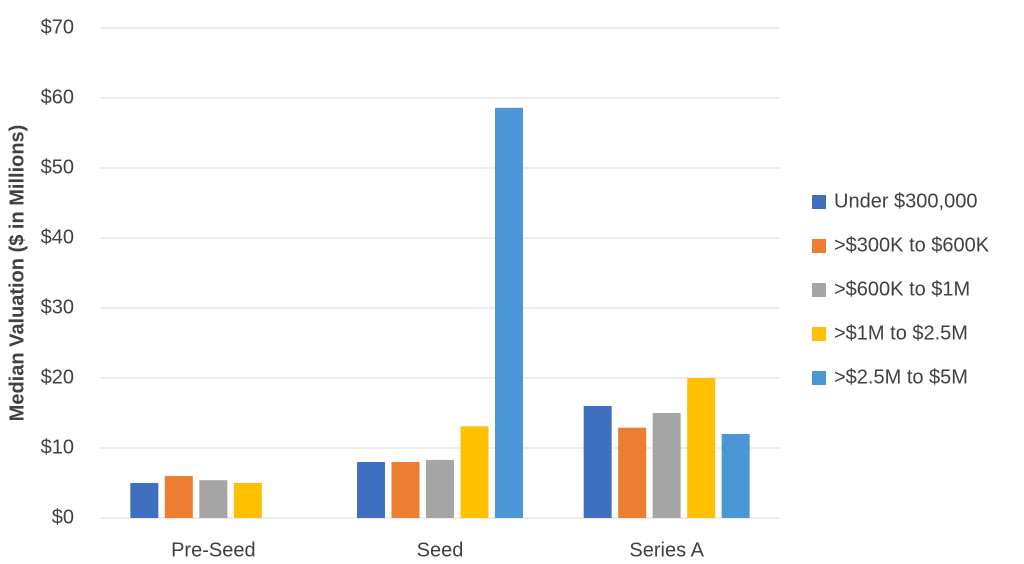 This screenshot has height=564, width=1024. I want to click on y-tick-label: $60, so click(57, 97).